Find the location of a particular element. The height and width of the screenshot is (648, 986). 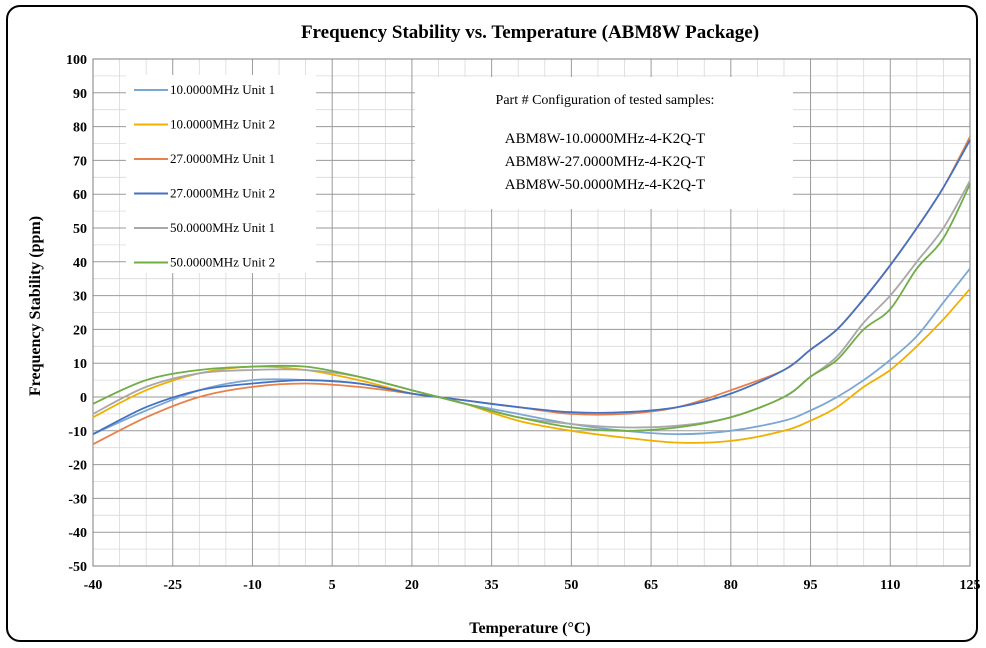

y-tick-label: 0 is located at coordinates (83, 398).